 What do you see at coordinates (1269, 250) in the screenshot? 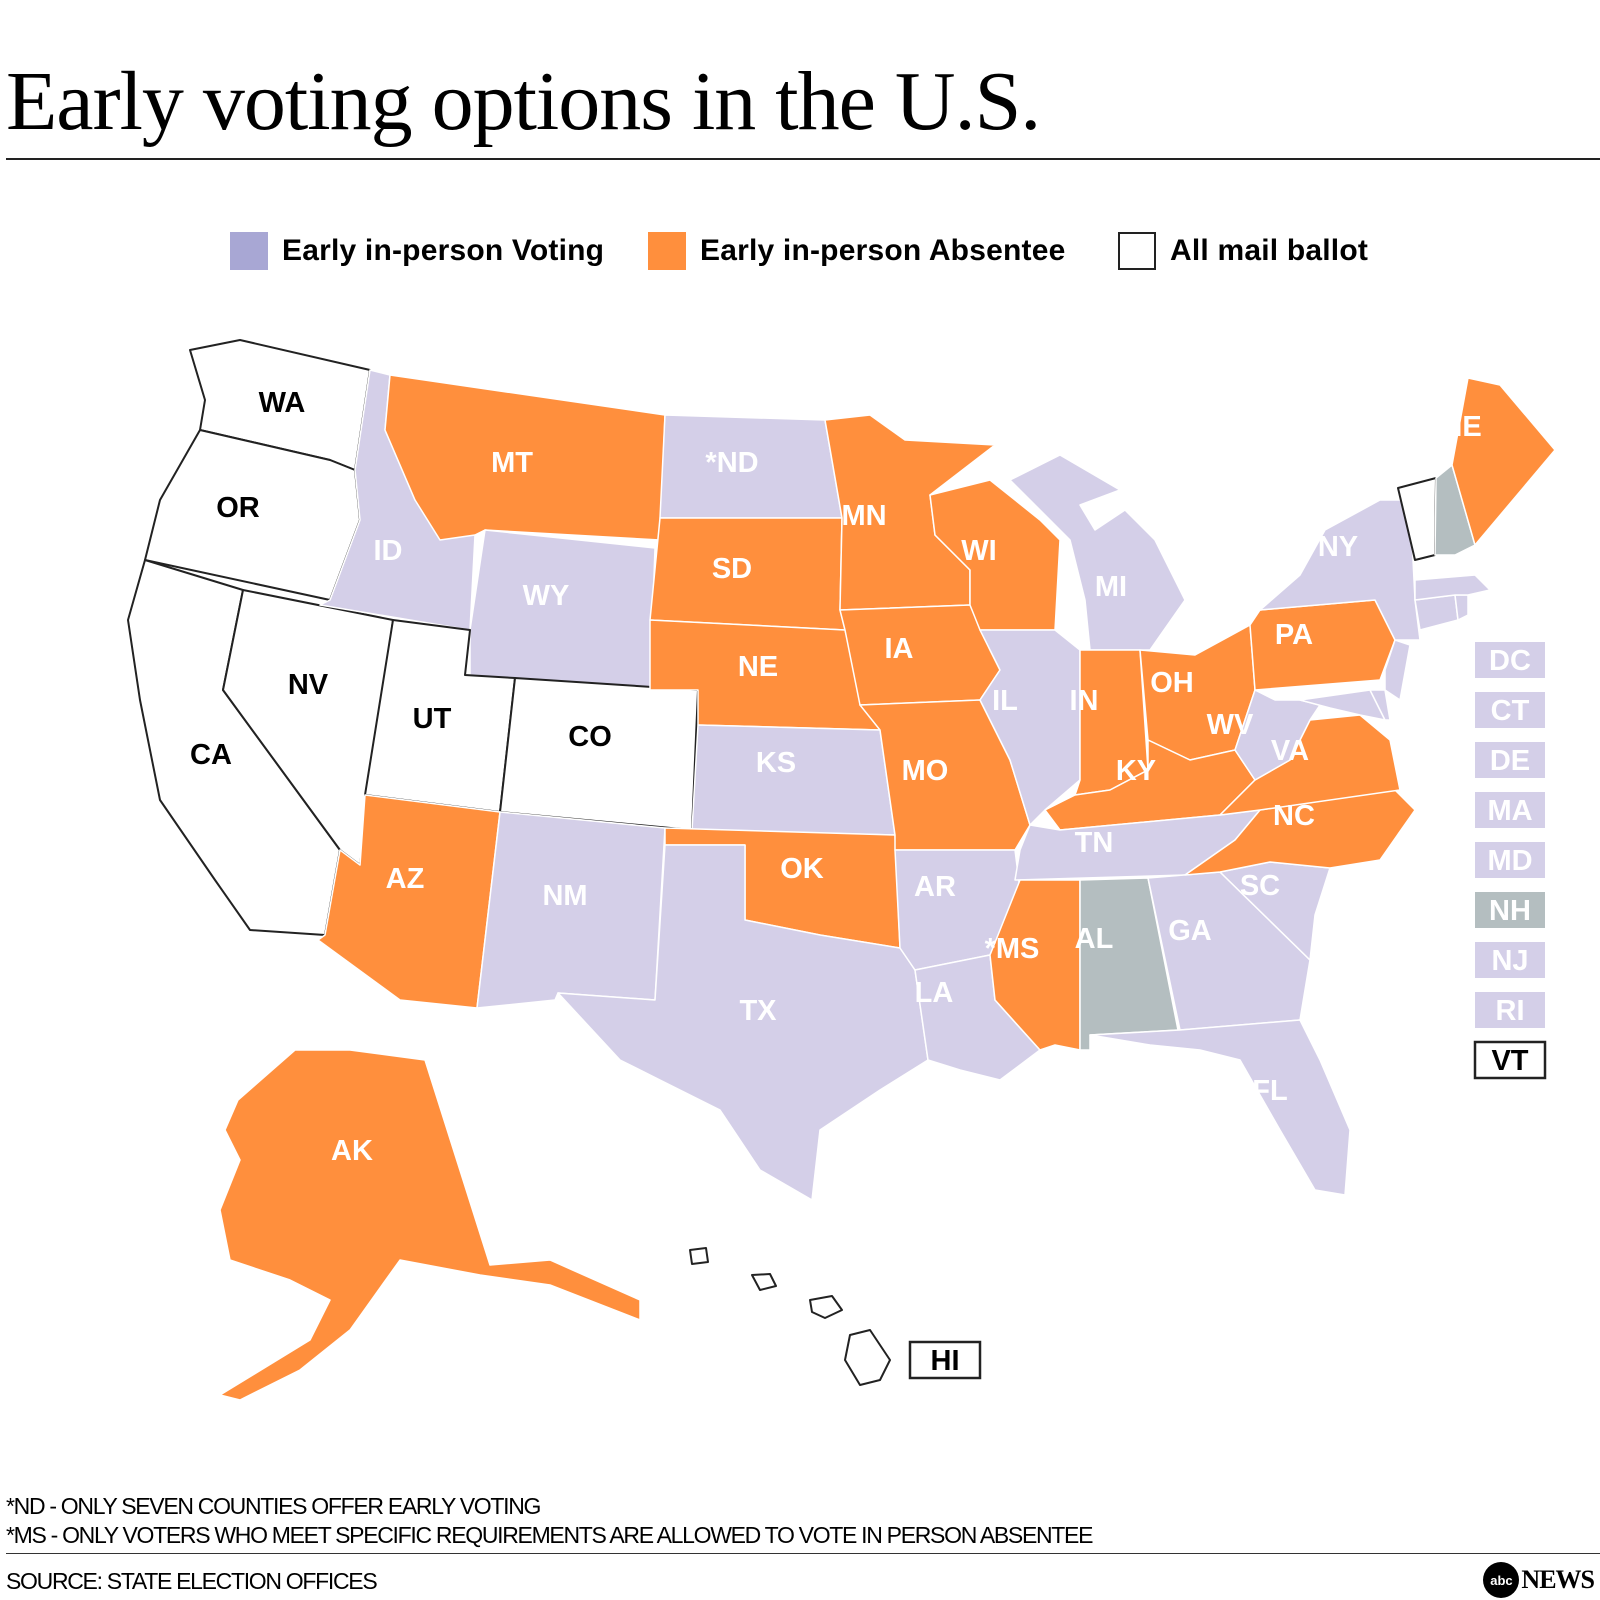
I see `legend-label-mail: All mail ballot` at bounding box center [1269, 250].